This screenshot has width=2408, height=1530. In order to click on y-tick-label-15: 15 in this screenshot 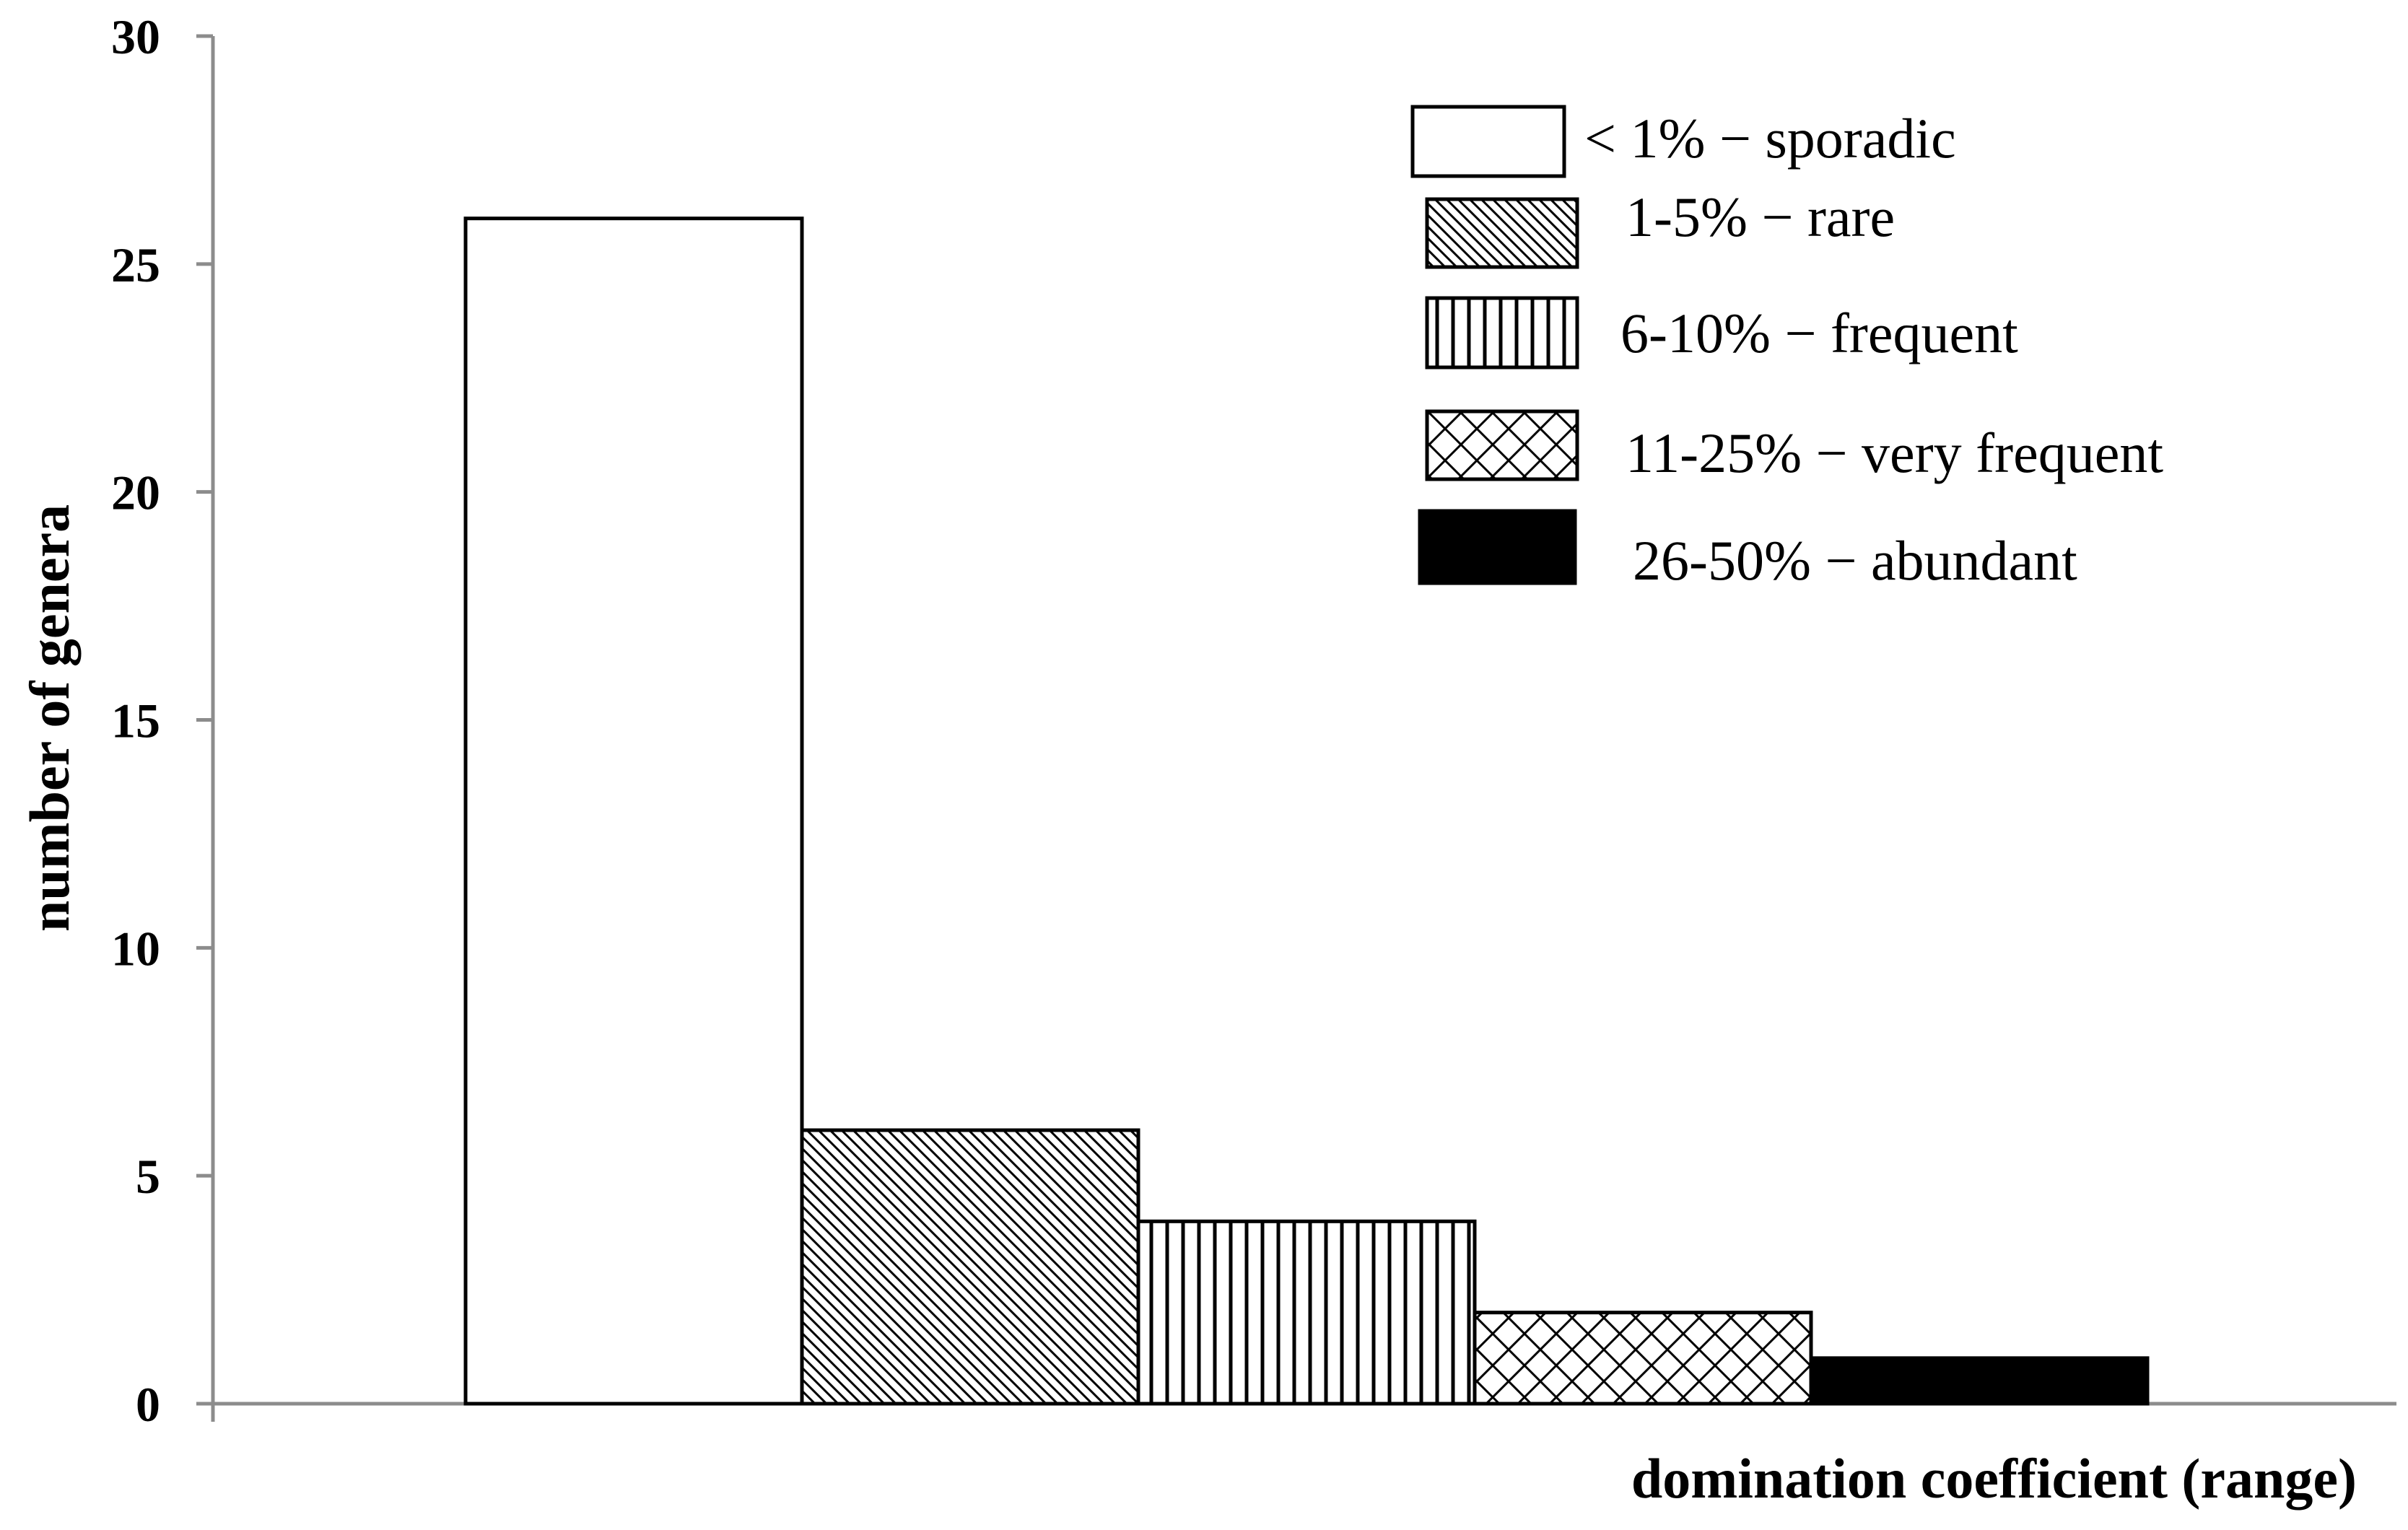, I will do `click(135, 721)`.